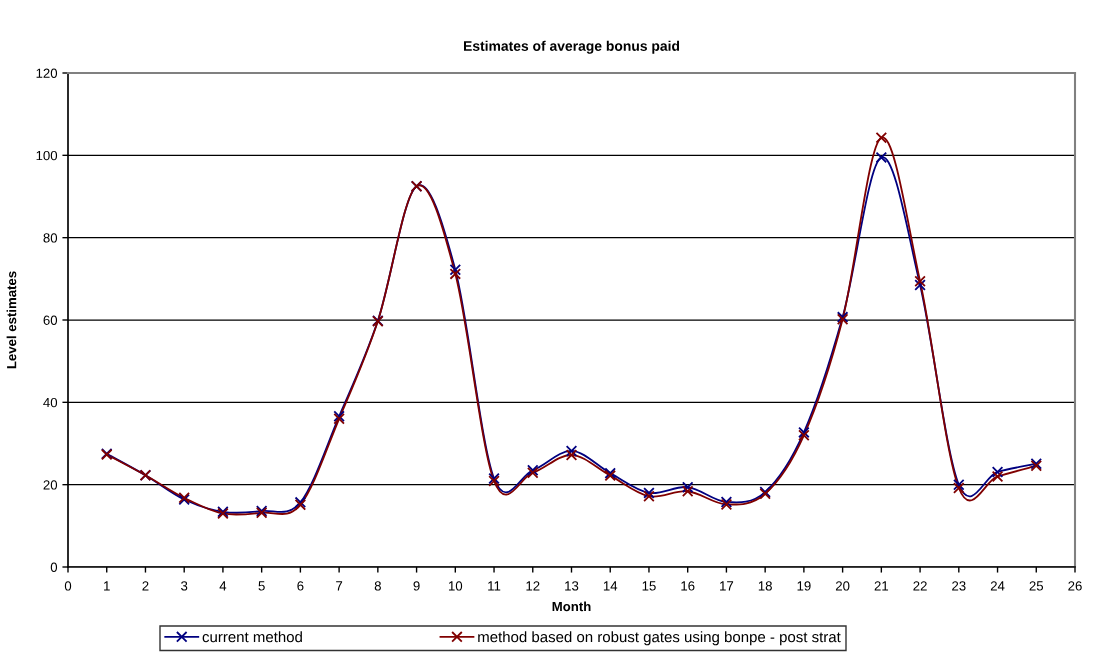  What do you see at coordinates (659, 638) in the screenshot?
I see `legend-label: method based on robust gates using bonpe - post strat` at bounding box center [659, 638].